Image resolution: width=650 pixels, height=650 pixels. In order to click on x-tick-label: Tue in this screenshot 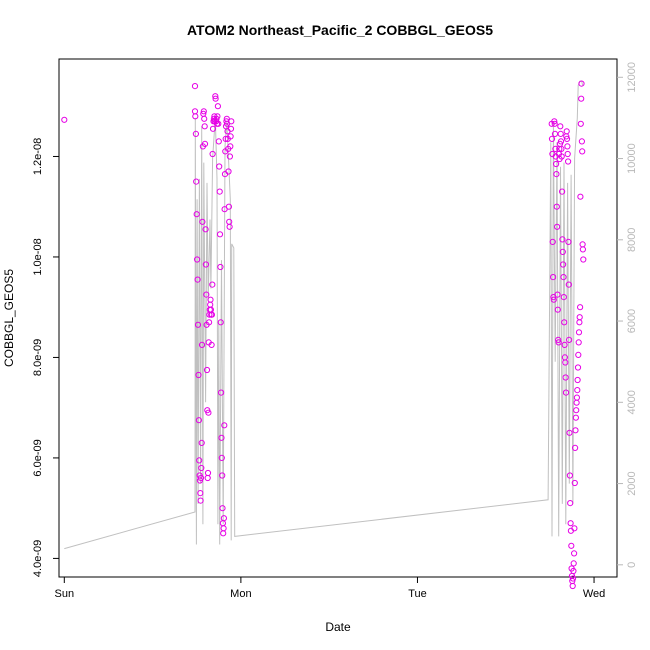, I will do `click(417, 594)`.